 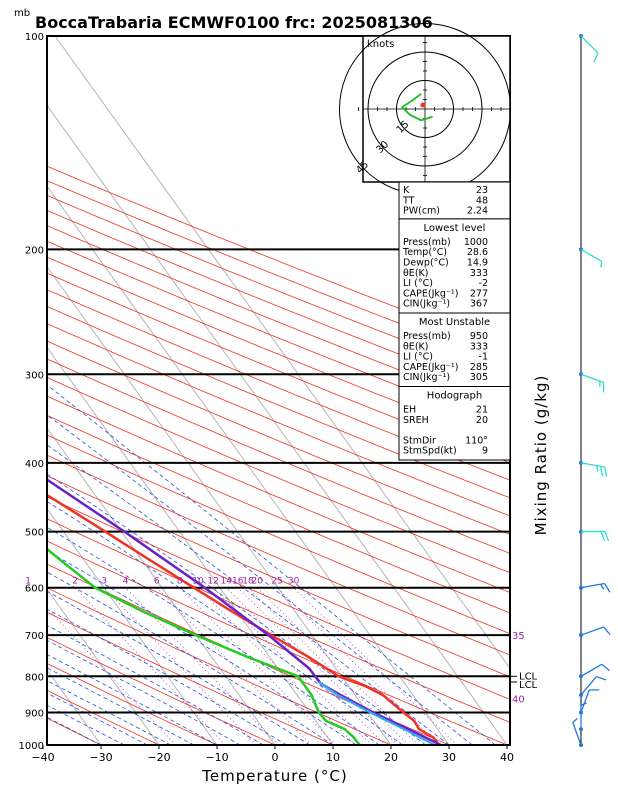 I want to click on pressure-tick-label: 500, so click(x=34, y=533).